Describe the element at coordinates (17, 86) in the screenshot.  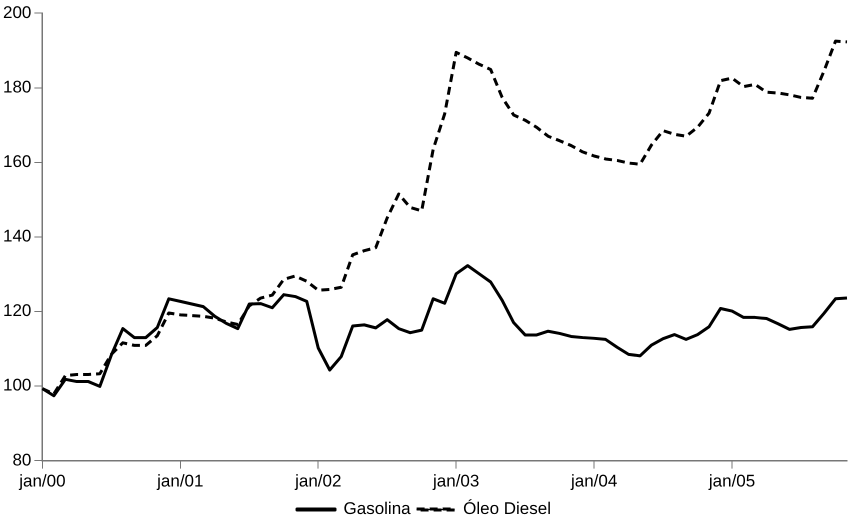
I see `y-tick-label: 180` at that location.